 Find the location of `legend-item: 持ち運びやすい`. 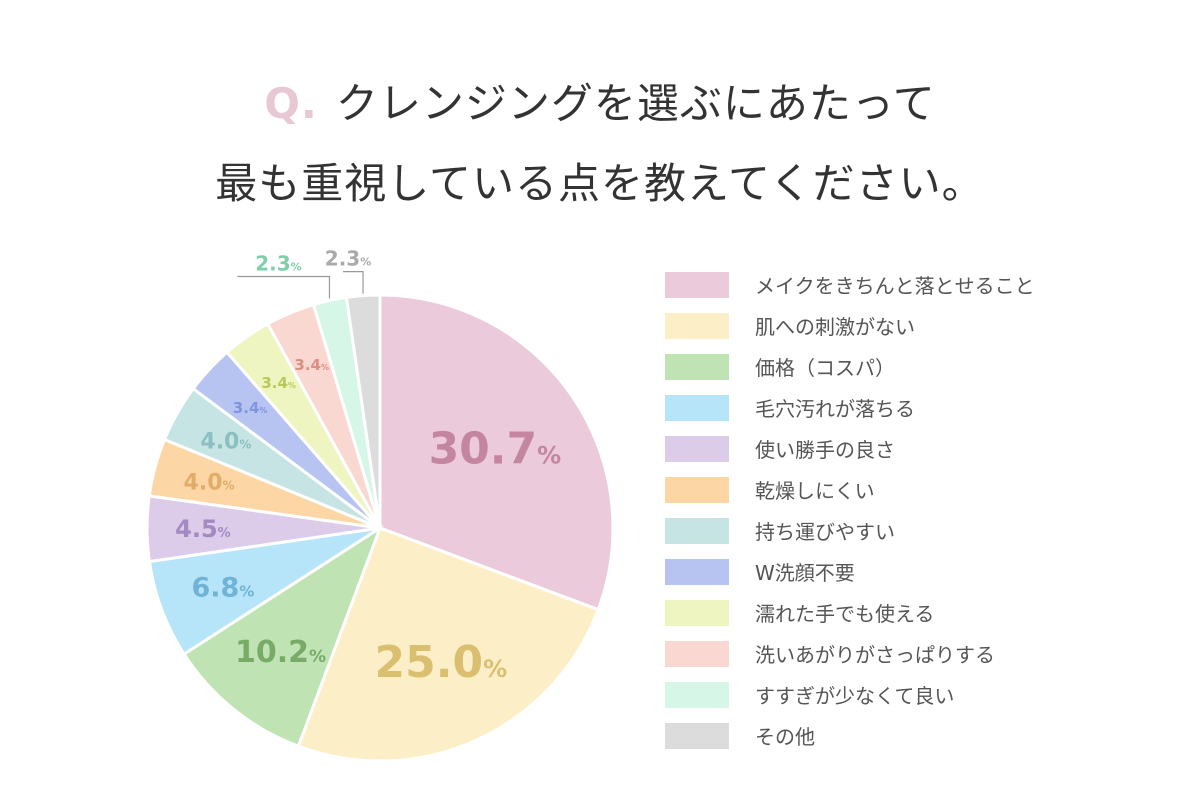

legend-item: 持ち運びやすい is located at coordinates (850, 530).